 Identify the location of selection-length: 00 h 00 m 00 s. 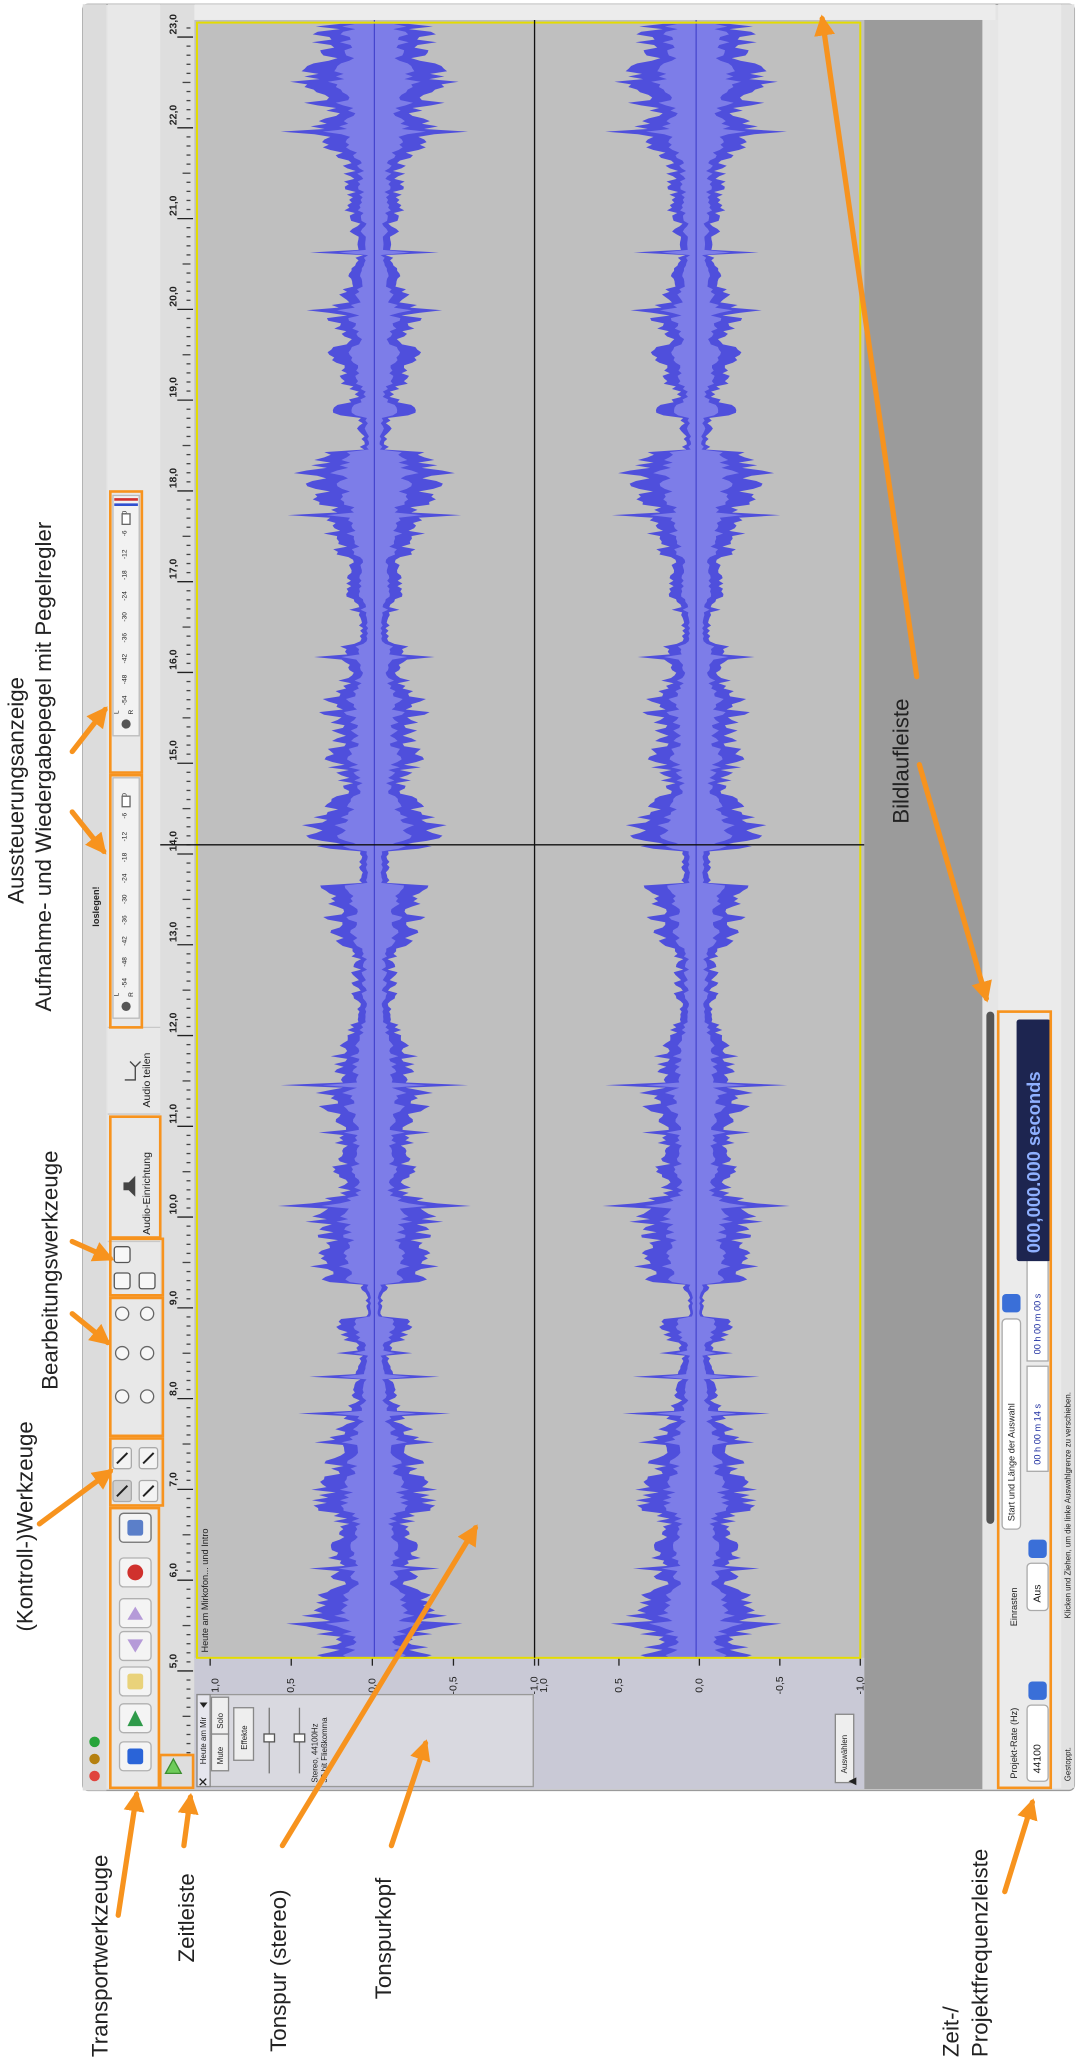
(1038, 1323).